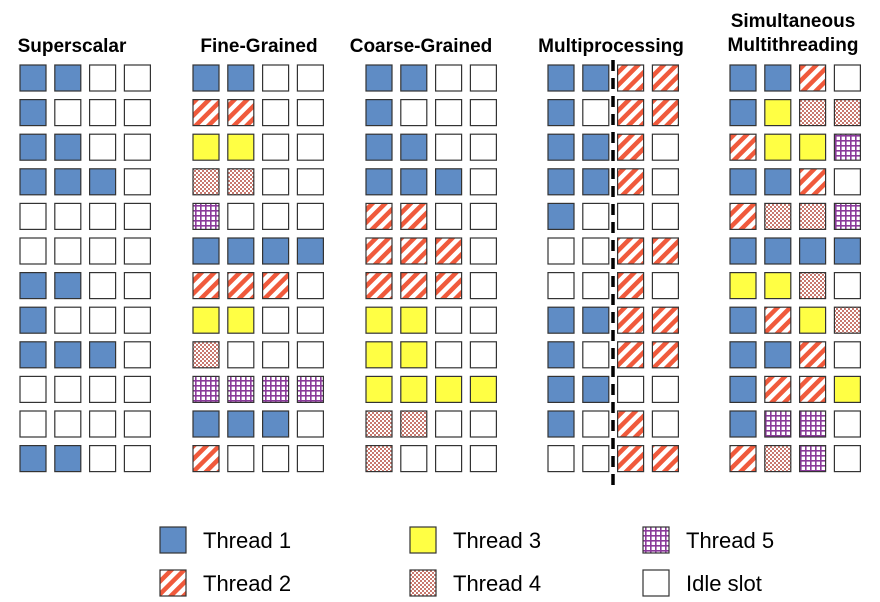  Describe the element at coordinates (793, 21) in the screenshot. I see `panel-title-line: Simultaneous` at that location.